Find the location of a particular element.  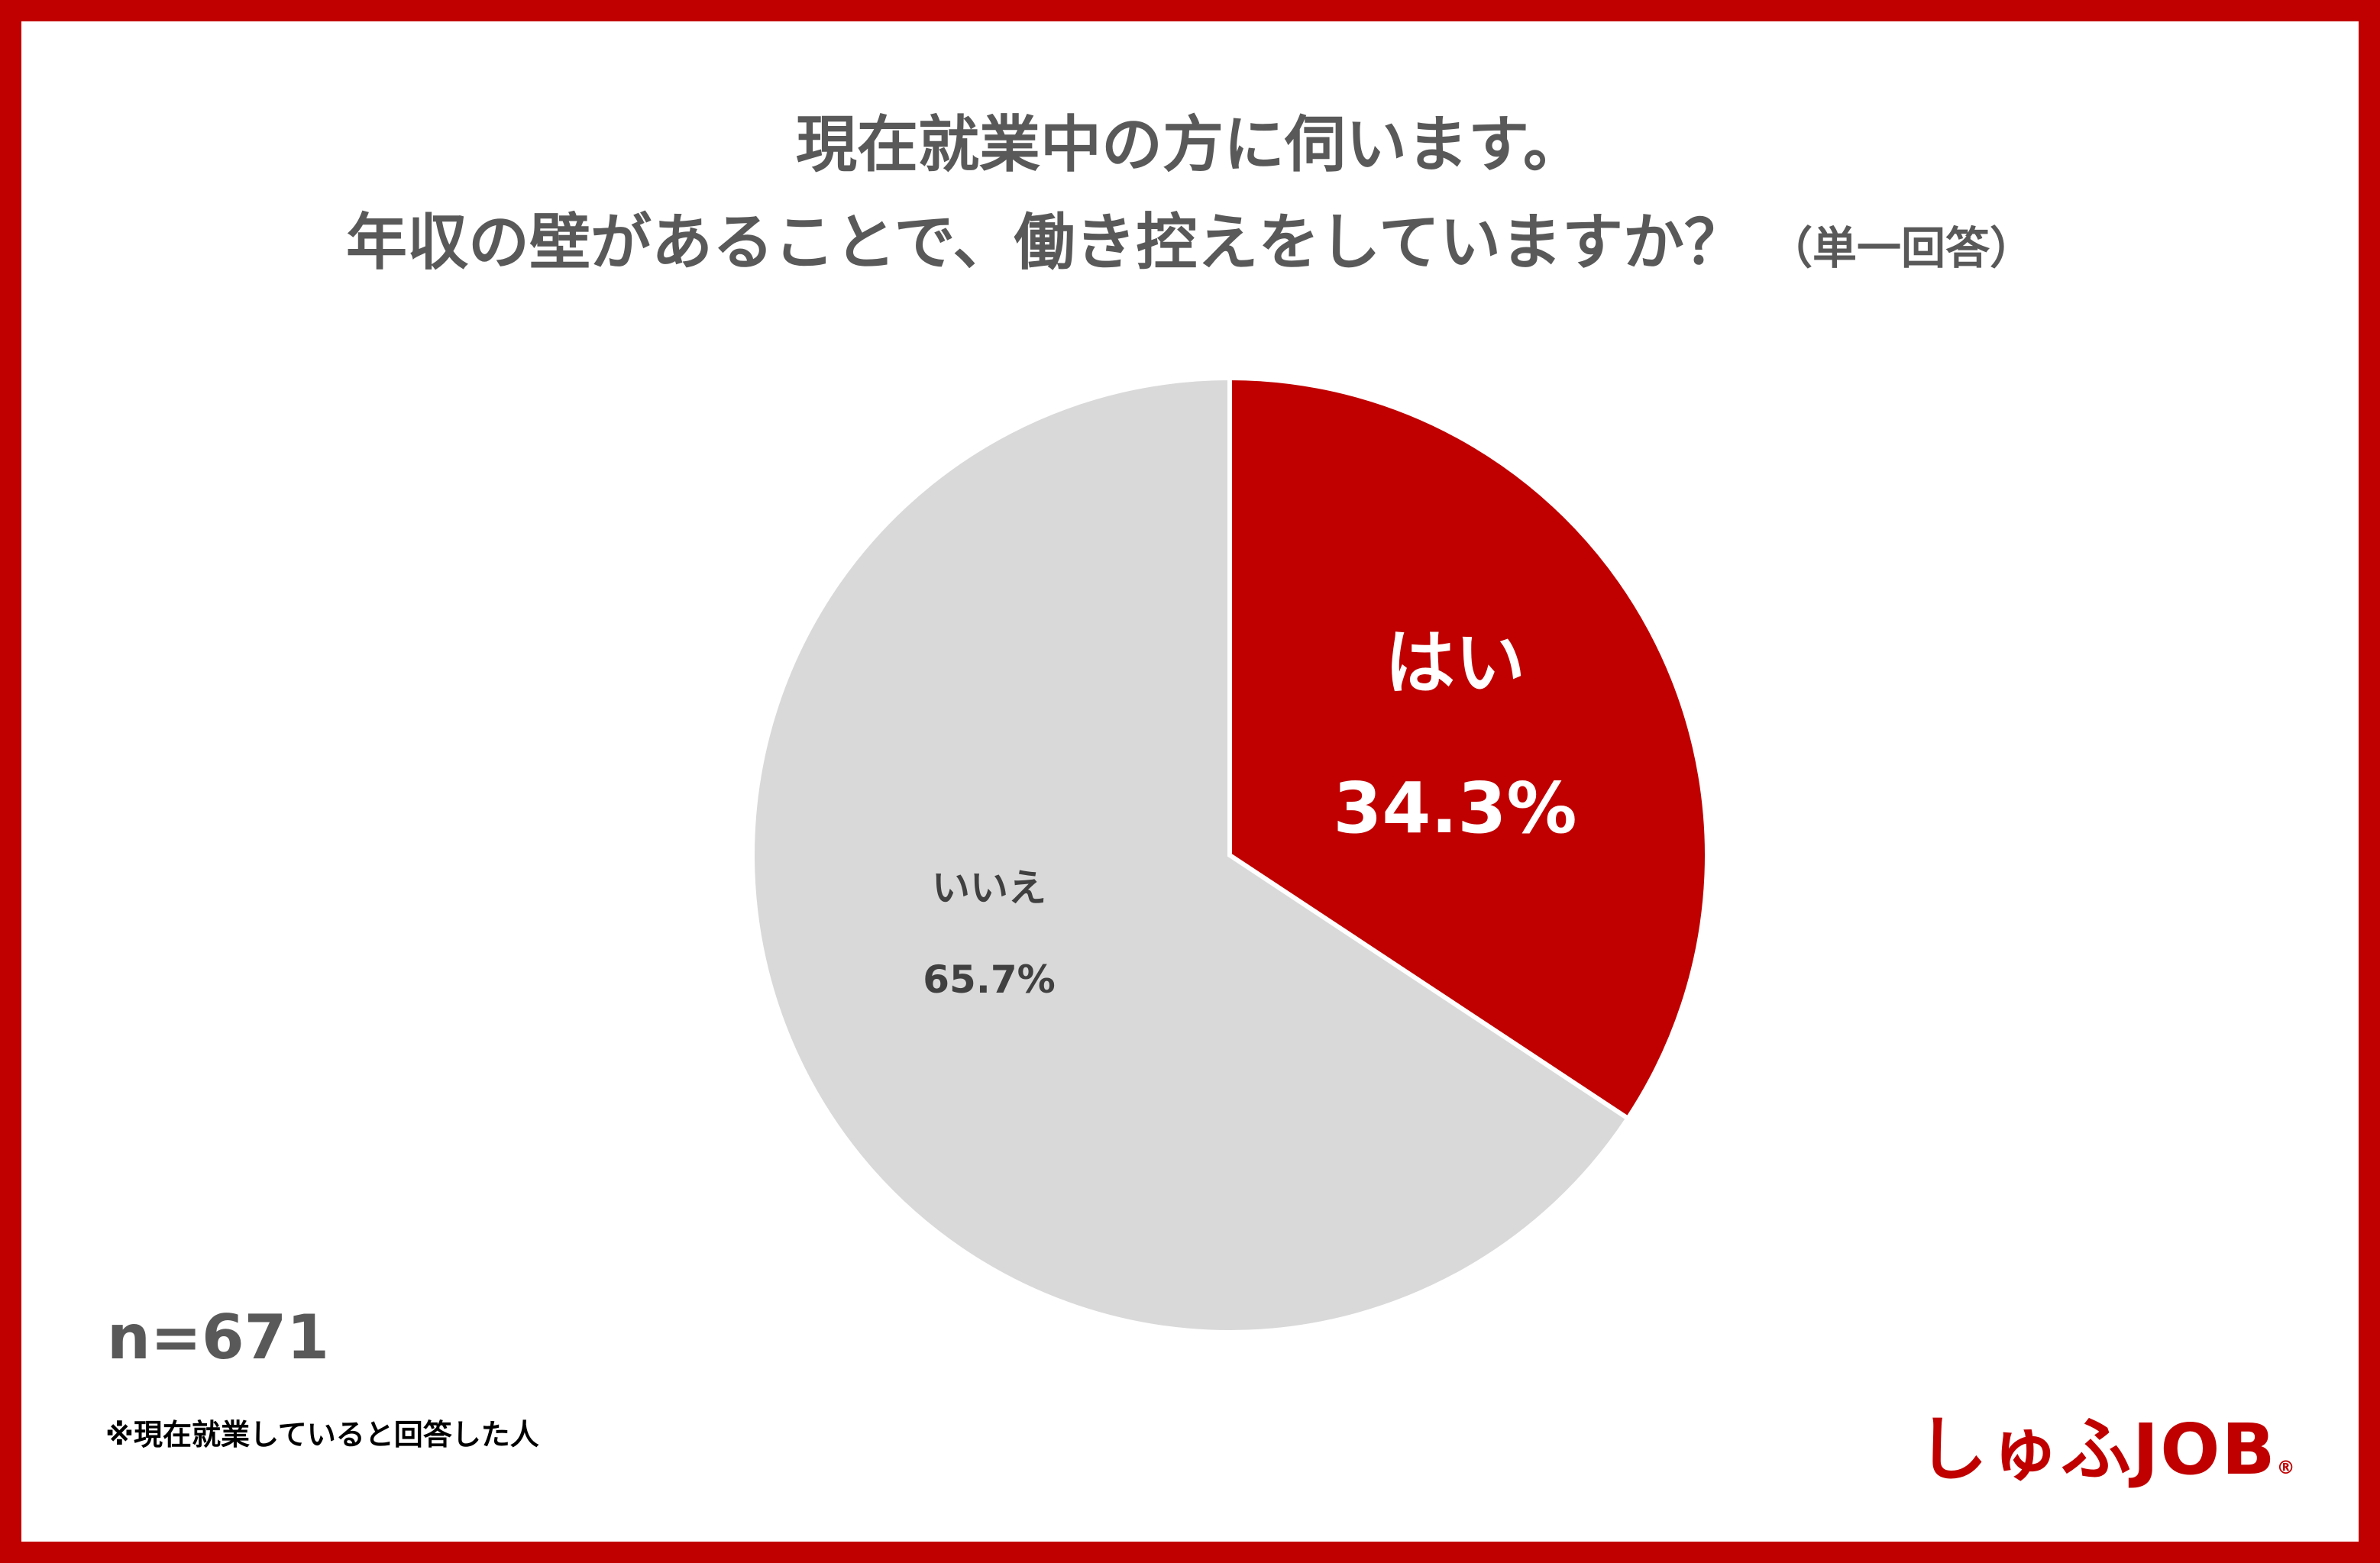

chart-title-line2: 年収の壁があることで、働き控えをしていますか？ （単一回答） is located at coordinates (1190, 245).